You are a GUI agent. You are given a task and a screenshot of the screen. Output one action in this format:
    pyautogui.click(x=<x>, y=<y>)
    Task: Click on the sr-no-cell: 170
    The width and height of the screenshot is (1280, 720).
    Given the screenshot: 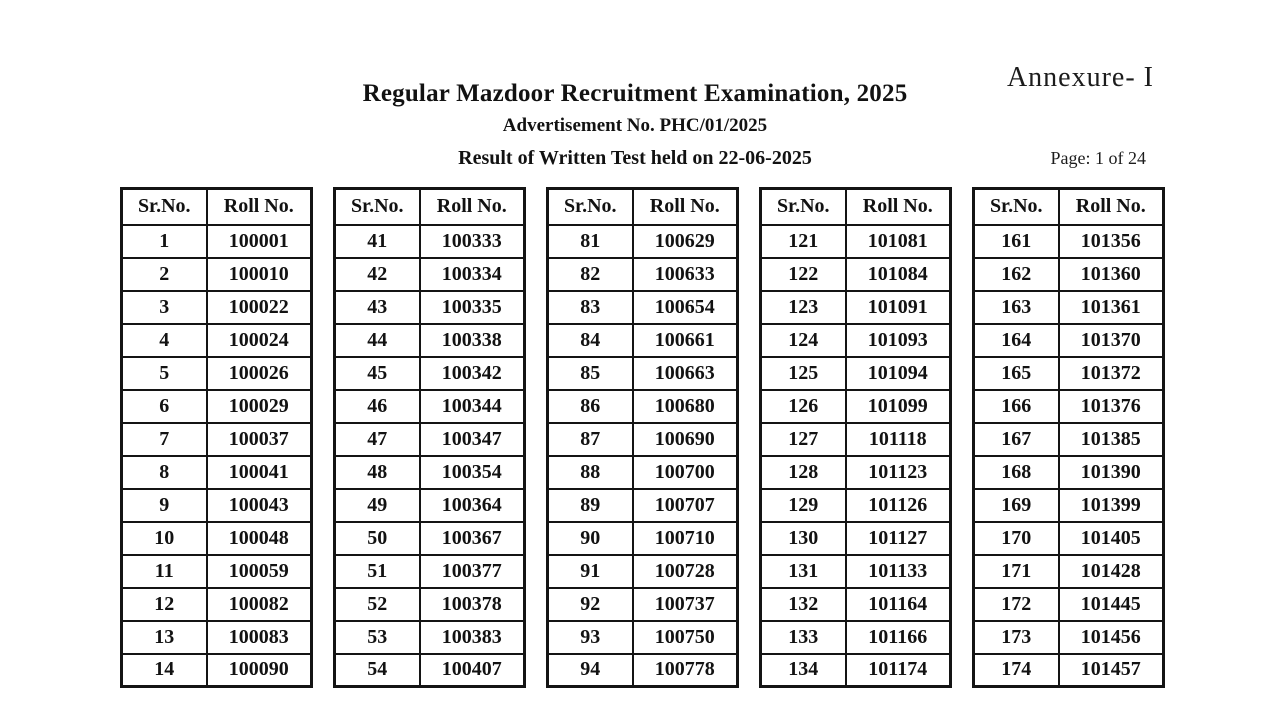 What is the action you would take?
    pyautogui.click(x=1016, y=538)
    